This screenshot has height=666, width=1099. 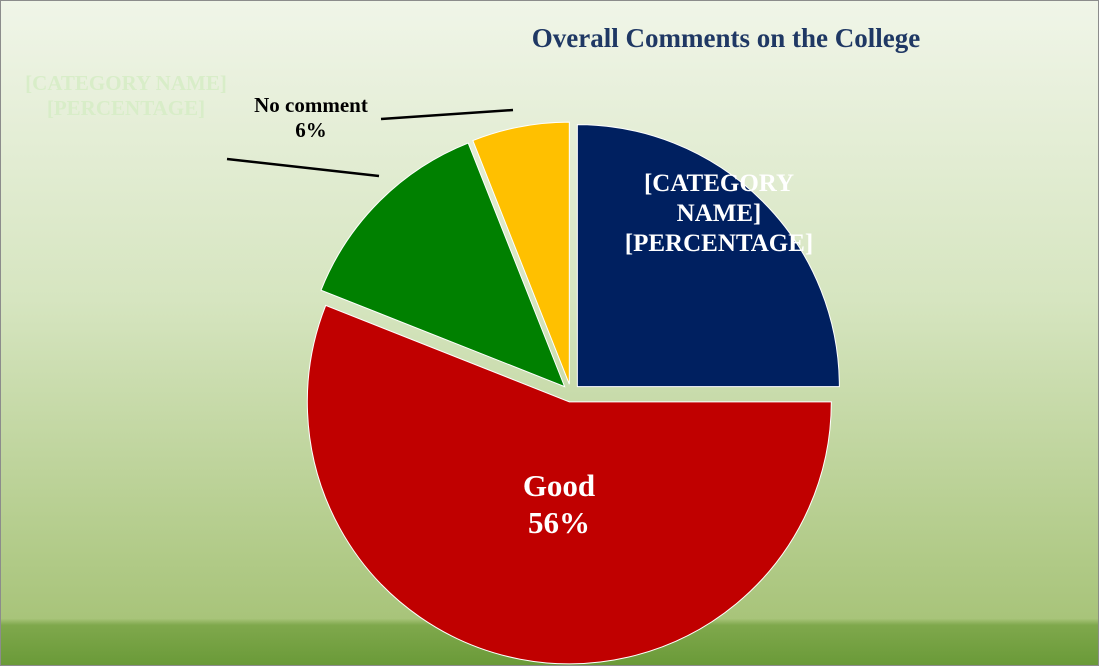 What do you see at coordinates (726, 38) in the screenshot?
I see `chart-title: Overall Comments on the College` at bounding box center [726, 38].